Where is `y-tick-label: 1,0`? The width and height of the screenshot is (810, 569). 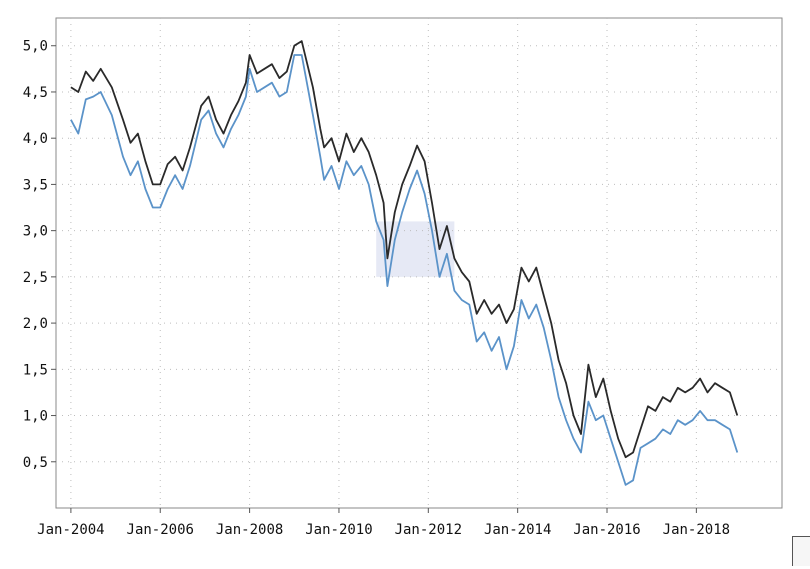
y-tick-label: 1,0 is located at coordinates (35, 417).